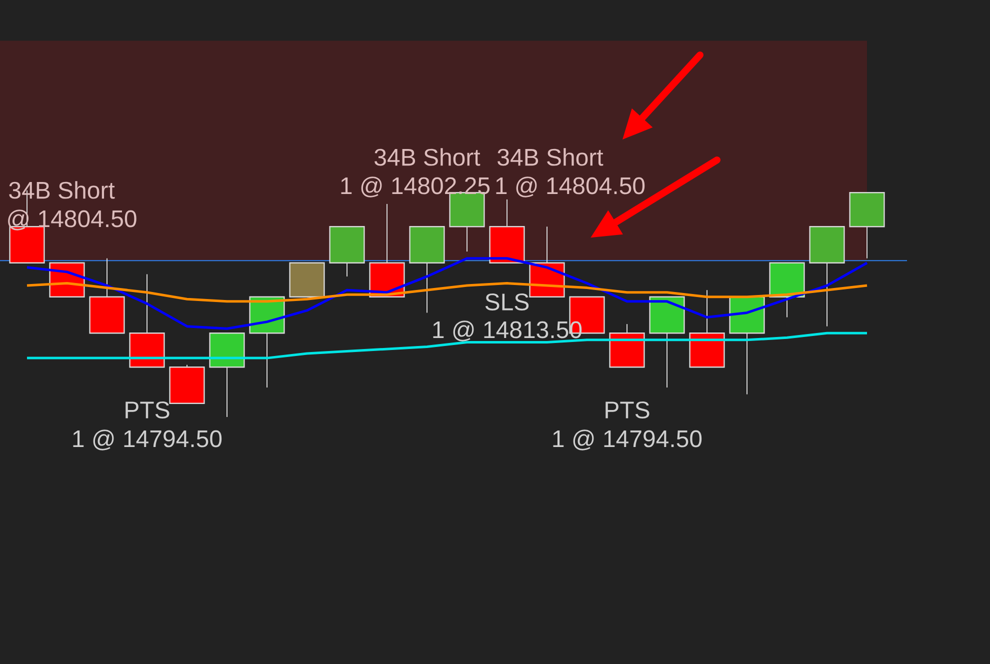  Describe the element at coordinates (570, 187) in the screenshot. I see `annotation: 1 @ 14804.50` at that location.